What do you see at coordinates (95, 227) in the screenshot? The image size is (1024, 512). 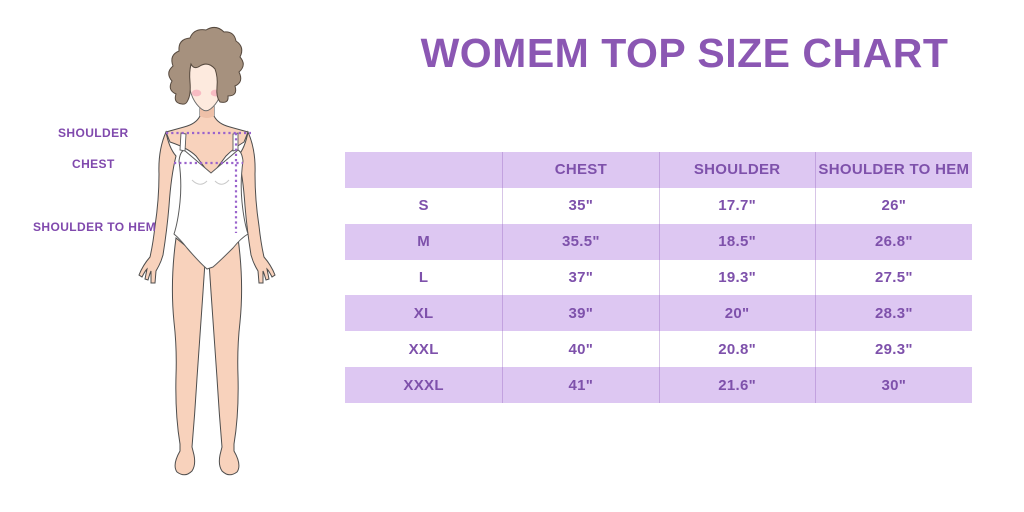 I see `shoulder-to-hem-label: SHOULDER TO HEM` at bounding box center [95, 227].